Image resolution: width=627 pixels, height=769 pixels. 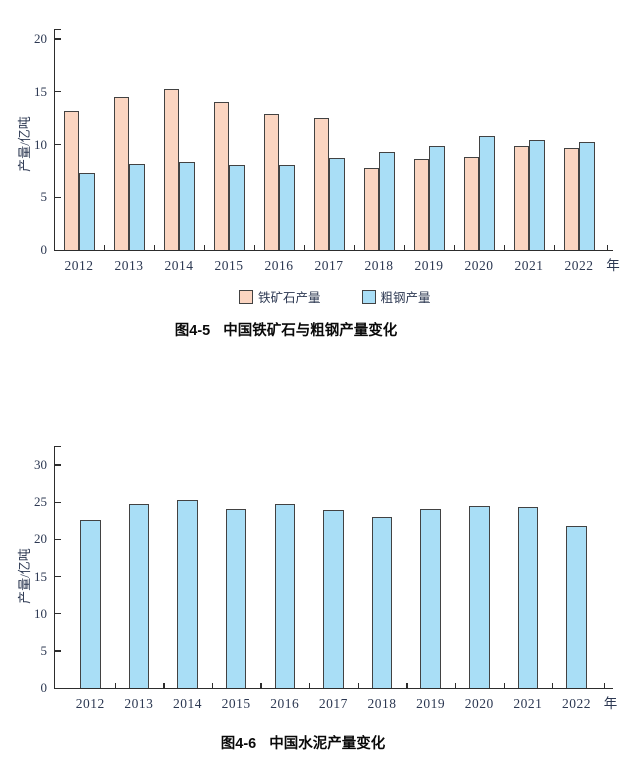 What do you see at coordinates (236, 598) in the screenshot?
I see `cement-bar-2015` at bounding box center [236, 598].